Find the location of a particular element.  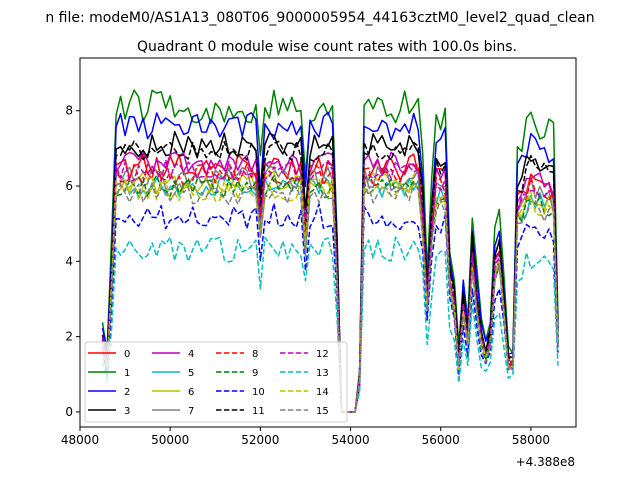

x-offset-label: +4.388e8 is located at coordinates (545, 462).